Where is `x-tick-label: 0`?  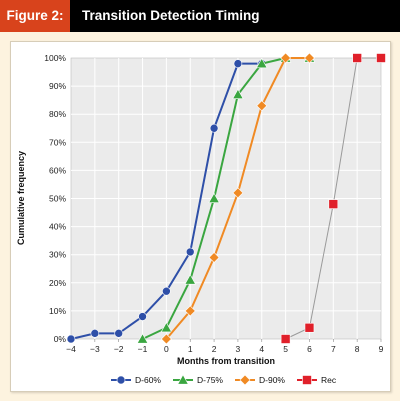 x-tick-label: 0 is located at coordinates (166, 349).